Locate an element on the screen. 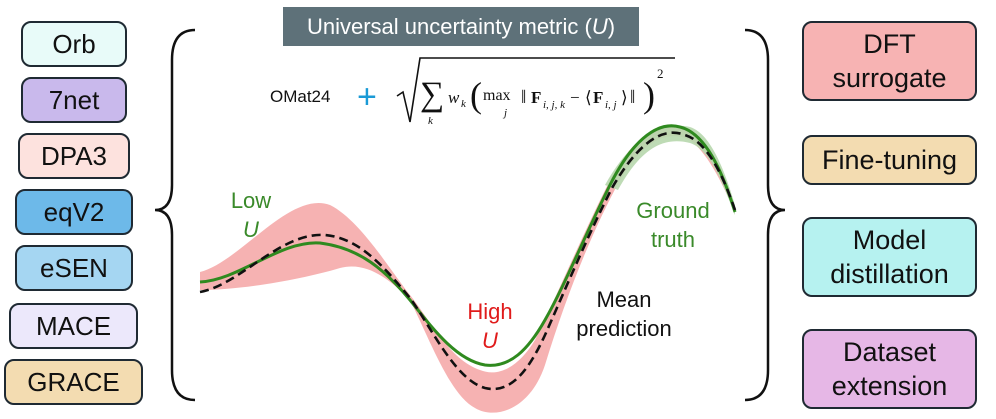 This screenshot has width=996, height=419. svg-text: i, j, k is located at coordinates (554, 105).